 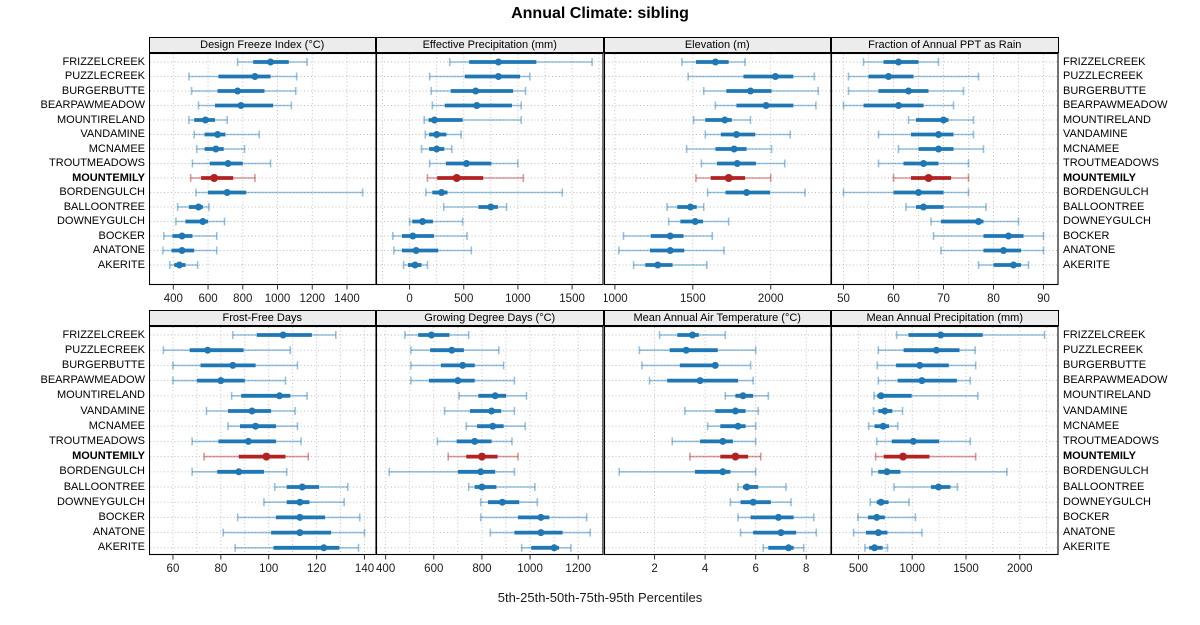 I want to click on site-label-right-bordengulch: BORDENGULCH, so click(x=1106, y=192).